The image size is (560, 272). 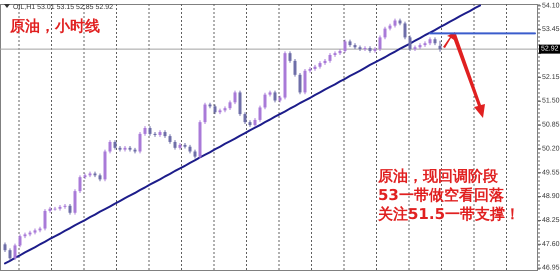 What do you see at coordinates (54, 26) in the screenshot?
I see `text: 原油，小时线` at bounding box center [54, 26].